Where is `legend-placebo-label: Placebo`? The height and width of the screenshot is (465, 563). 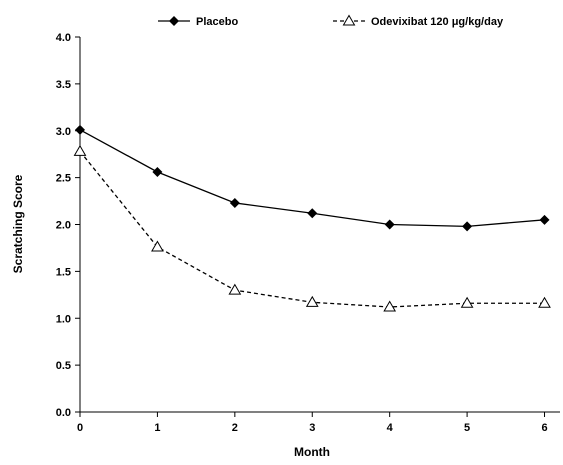 legend-placebo-label: Placebo is located at coordinates (217, 22).